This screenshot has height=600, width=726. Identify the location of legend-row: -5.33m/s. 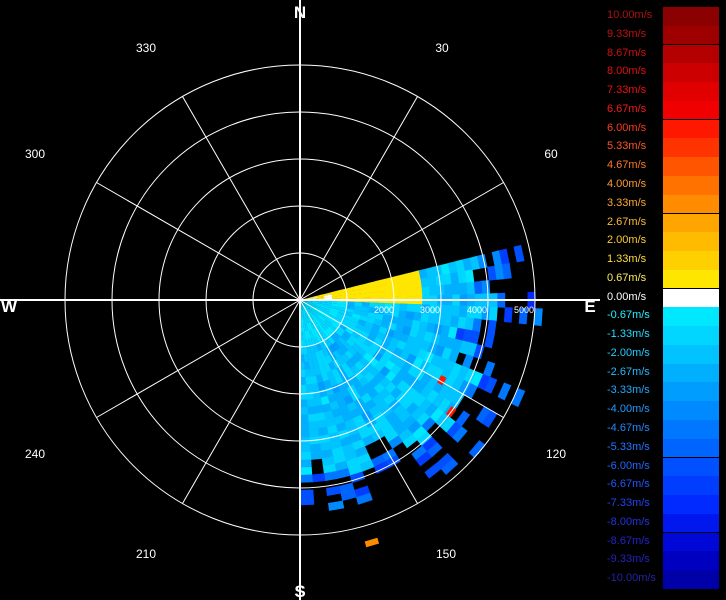
(662, 448).